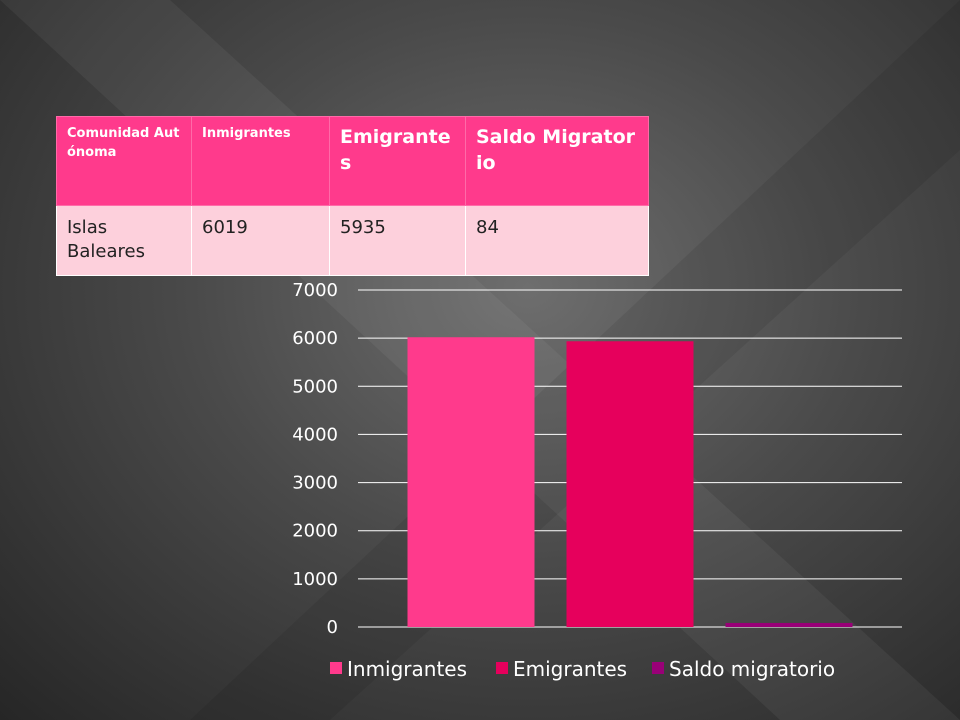 The width and height of the screenshot is (960, 720). Describe the element at coordinates (315, 531) in the screenshot. I see `y-tick-label: 2000` at that location.